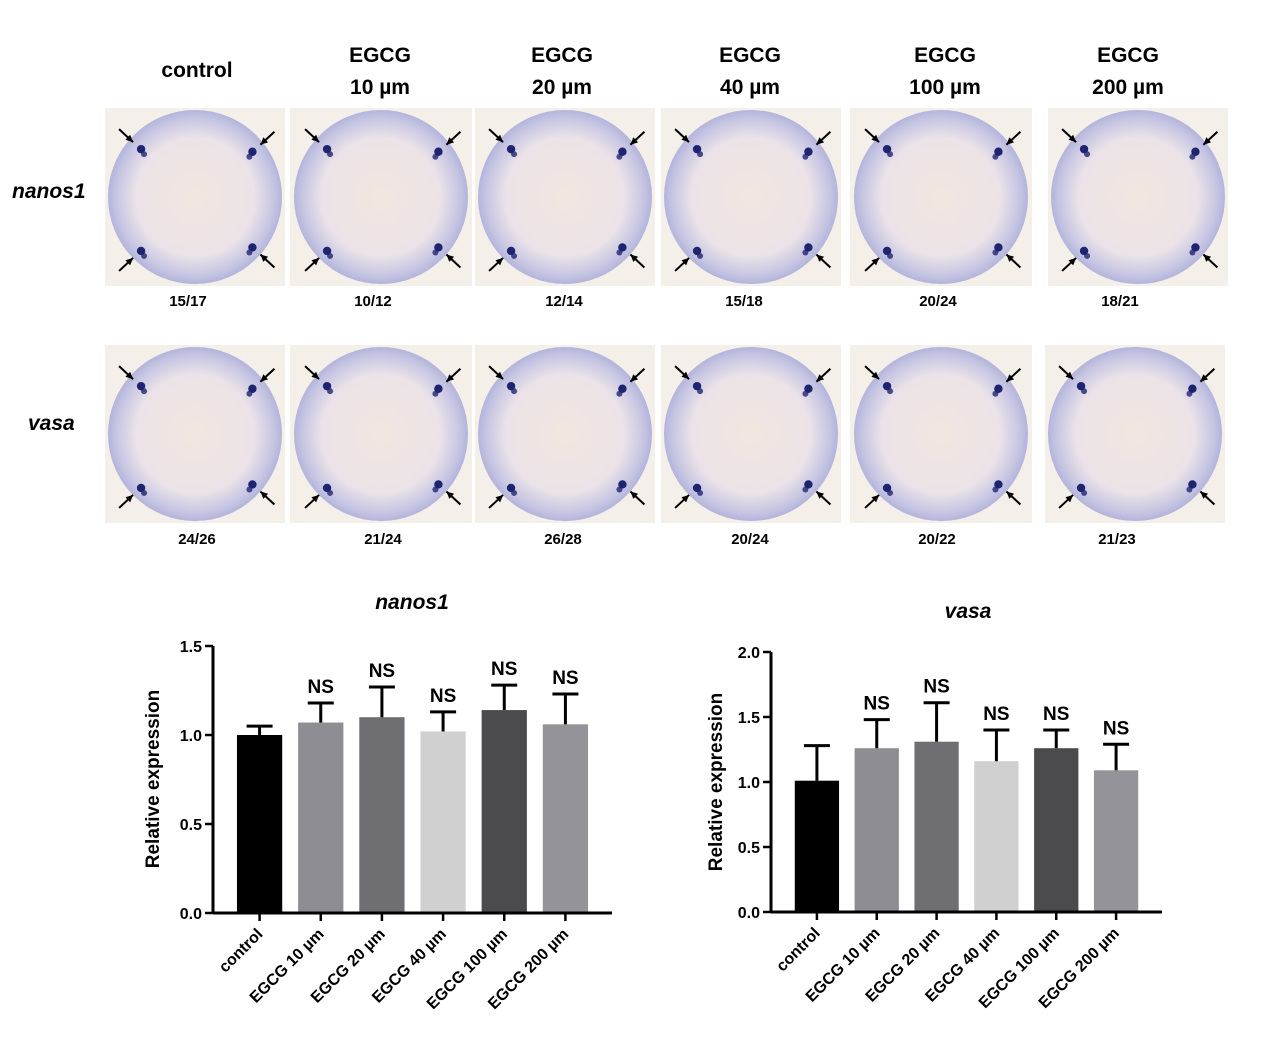  I want to click on column-header-200-line2: 200 µm, so click(1128, 87).